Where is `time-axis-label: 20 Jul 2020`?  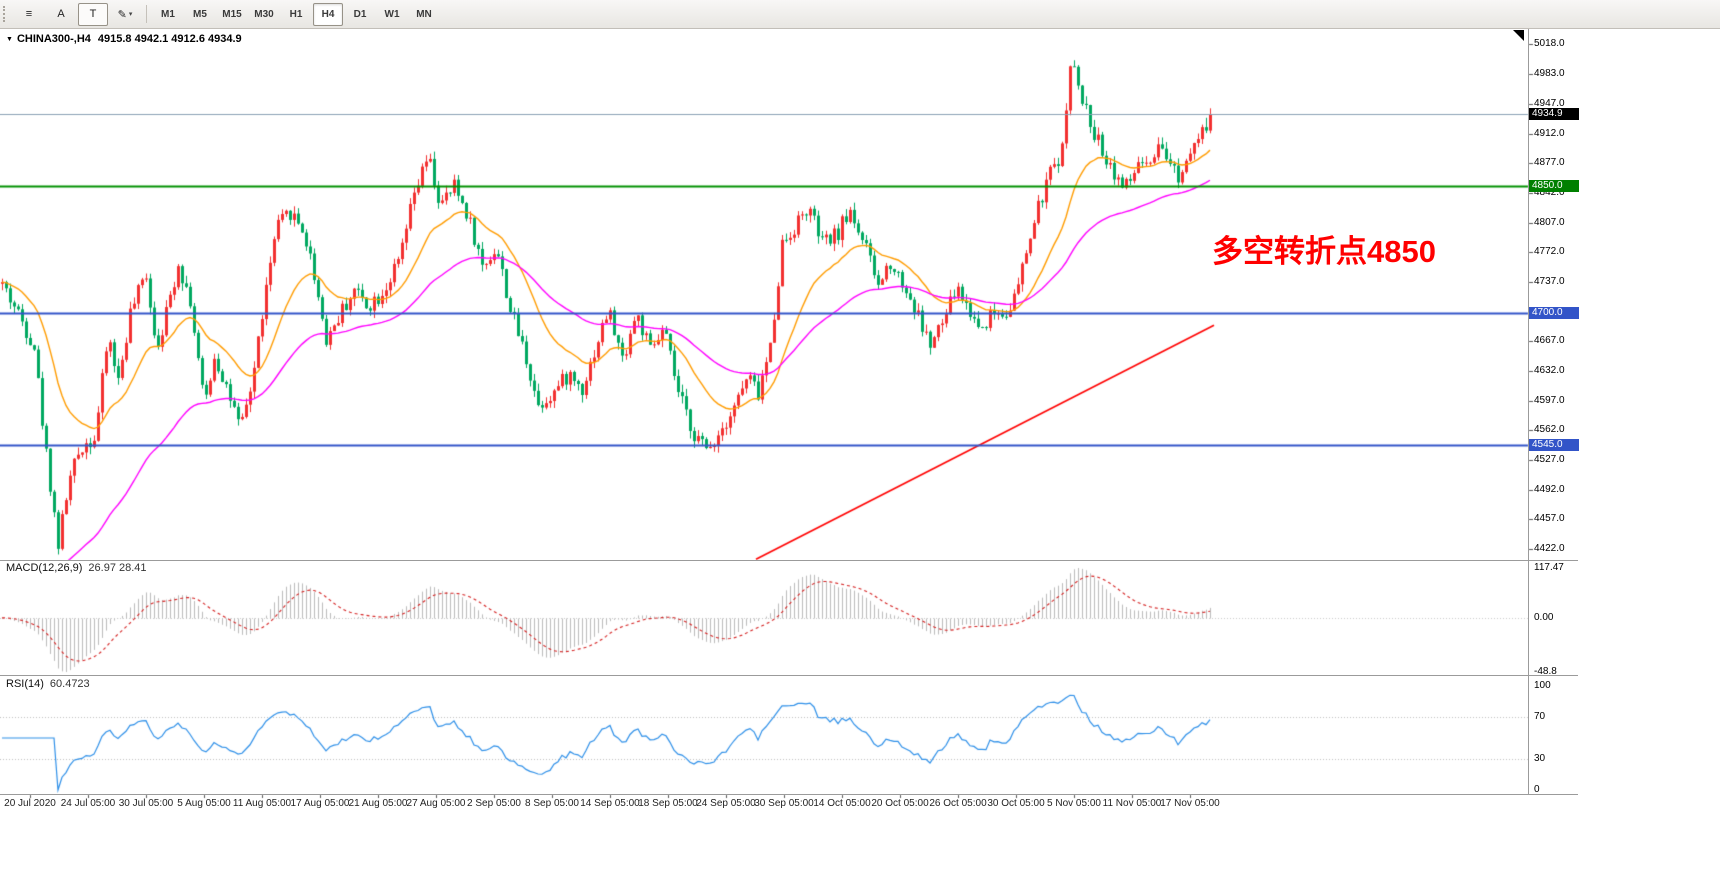 time-axis-label: 20 Jul 2020 is located at coordinates (30, 803).